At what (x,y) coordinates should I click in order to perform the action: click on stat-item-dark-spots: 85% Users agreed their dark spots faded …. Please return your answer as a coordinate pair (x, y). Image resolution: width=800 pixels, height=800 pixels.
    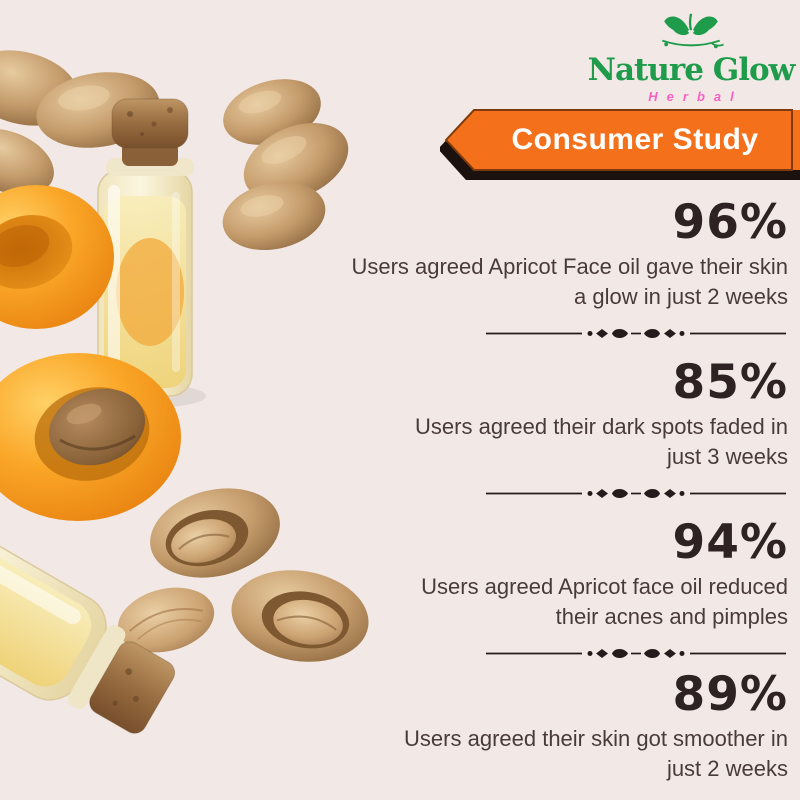
    Looking at the image, I should click on (542, 432).